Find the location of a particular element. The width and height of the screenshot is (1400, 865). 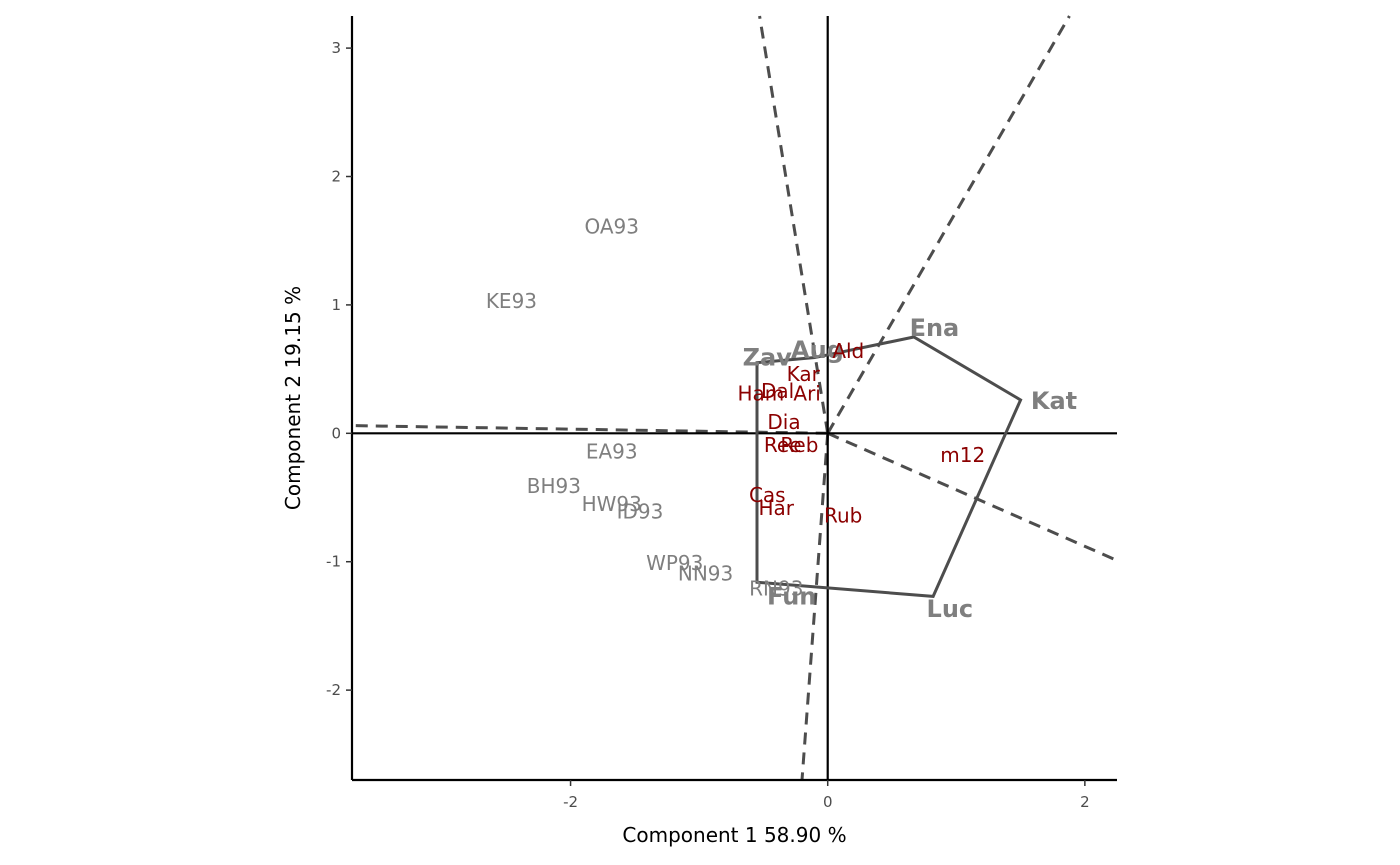

polygon-layer is located at coordinates (889, 466).